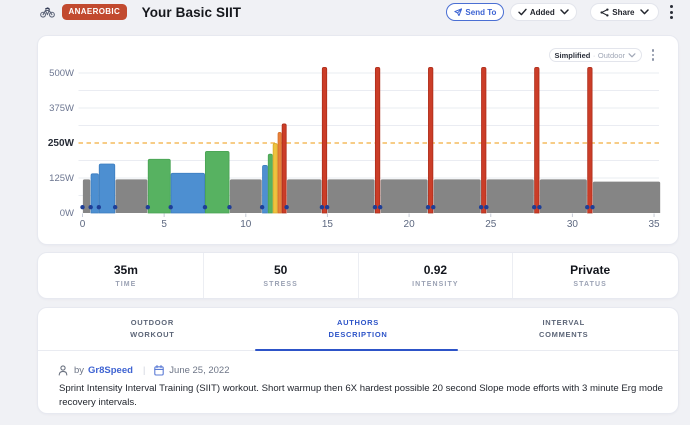 This screenshot has height=425, width=690. I want to click on tab-label-line: DESCRIPTION, so click(358, 334).